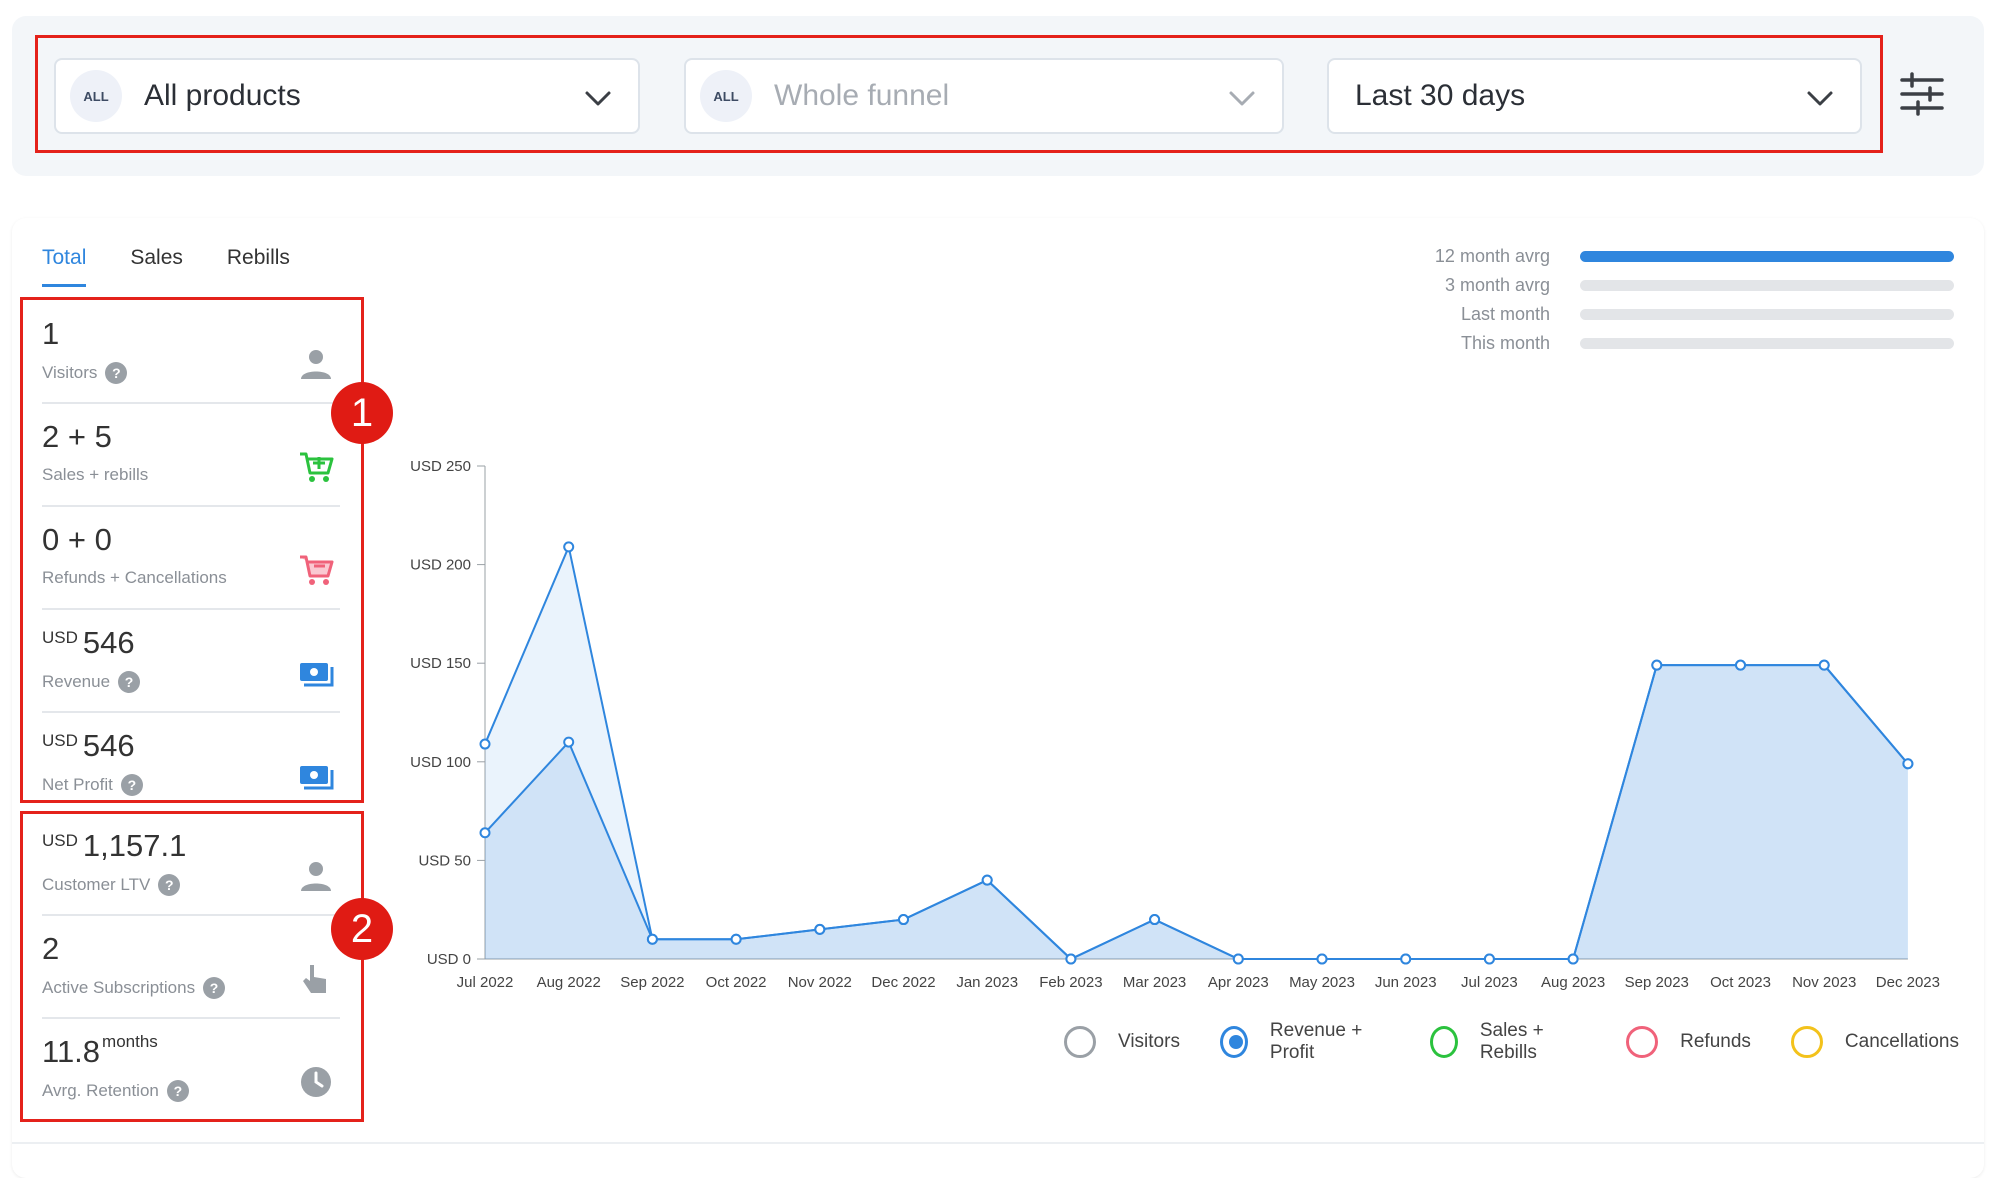 This screenshot has height=1178, width=1999. Describe the element at coordinates (191, 969) in the screenshot. I see `metric-active-subscriptions: 2 Active Subscriptions?` at that location.